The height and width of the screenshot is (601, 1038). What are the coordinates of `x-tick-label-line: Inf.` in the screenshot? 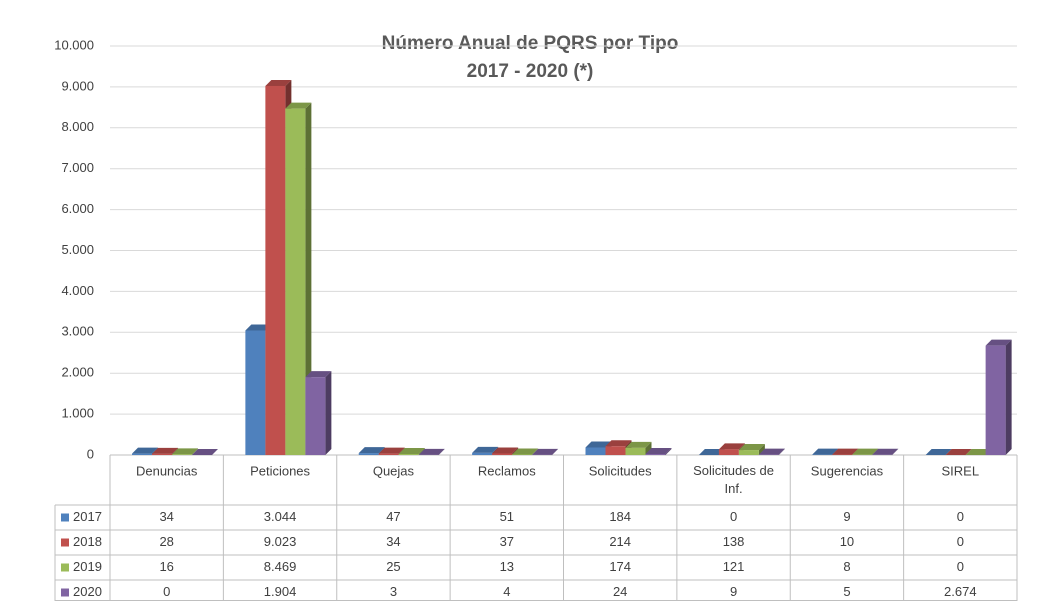 It's located at (734, 488).